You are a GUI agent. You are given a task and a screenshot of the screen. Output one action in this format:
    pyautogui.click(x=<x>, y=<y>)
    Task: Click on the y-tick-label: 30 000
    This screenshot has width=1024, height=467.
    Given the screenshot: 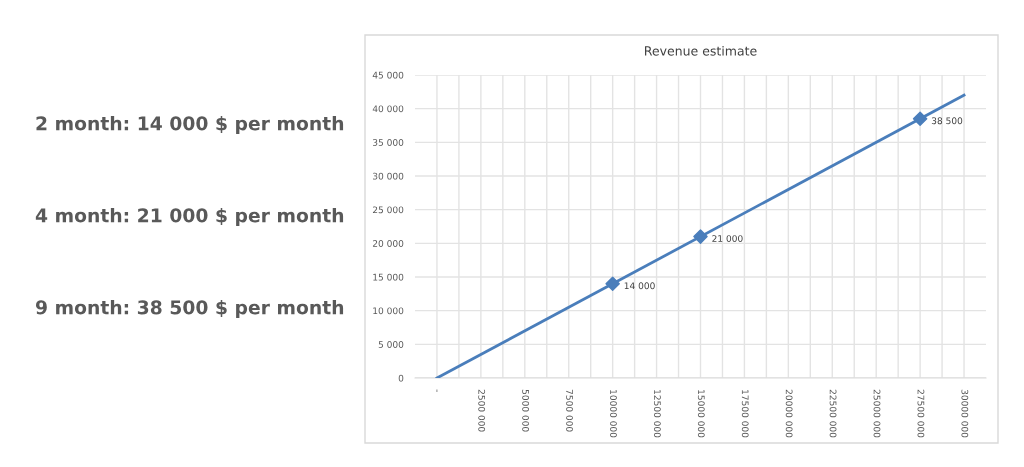 What is the action you would take?
    pyautogui.click(x=388, y=176)
    